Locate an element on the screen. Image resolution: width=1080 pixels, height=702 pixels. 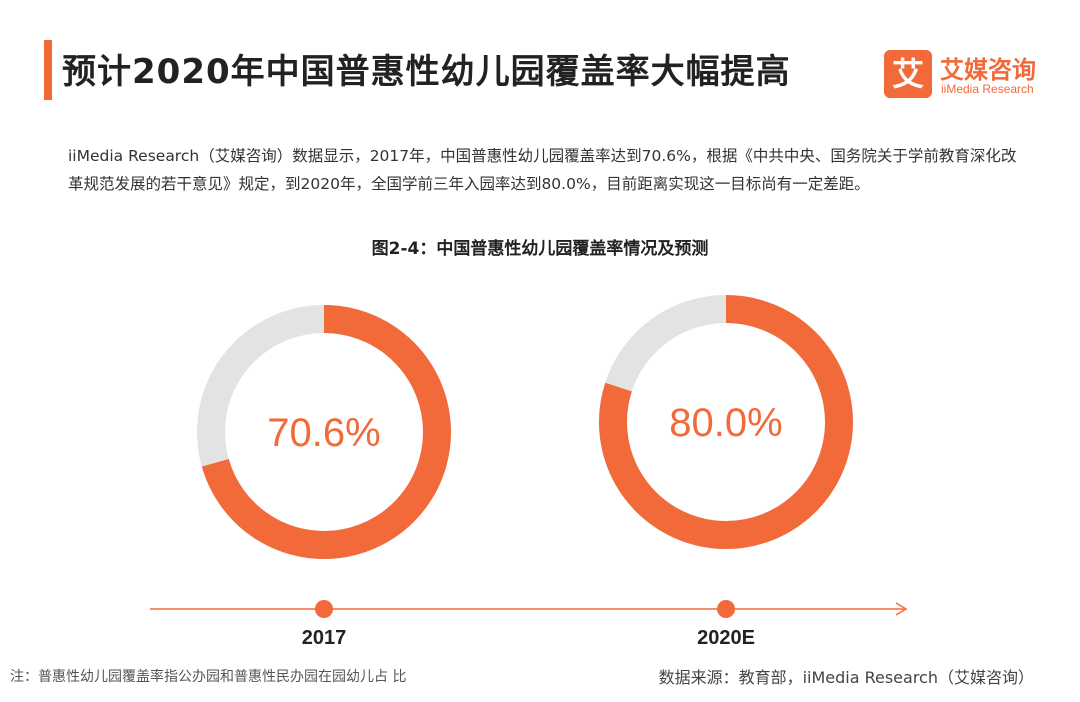
donut-value-label: 80.0% is located at coordinates (725, 423).